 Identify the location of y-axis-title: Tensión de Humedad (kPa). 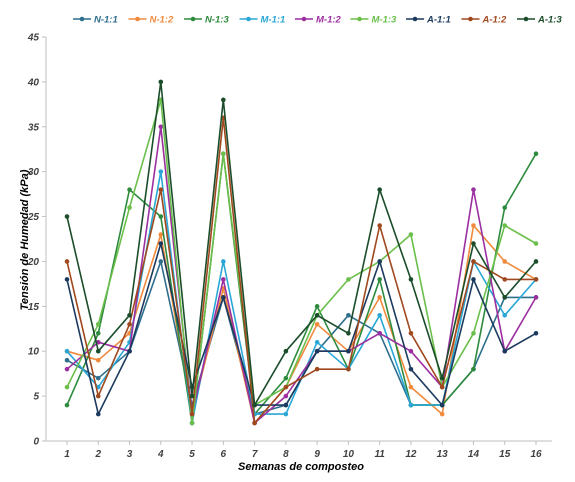
(25, 239).